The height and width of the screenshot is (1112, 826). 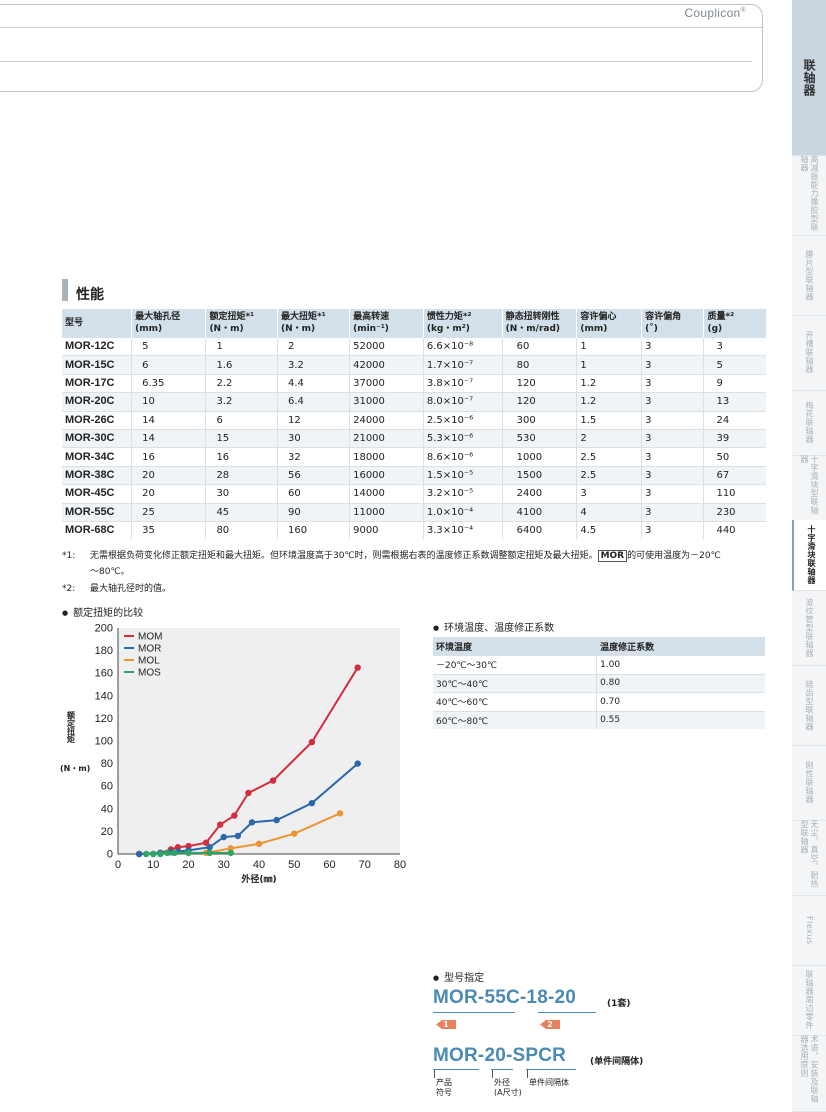 I want to click on table-row: MOR-26C 14 6 12 24000 2.5×10⁻⁶ 300 1.5 3 24, so click(x=414, y=420).